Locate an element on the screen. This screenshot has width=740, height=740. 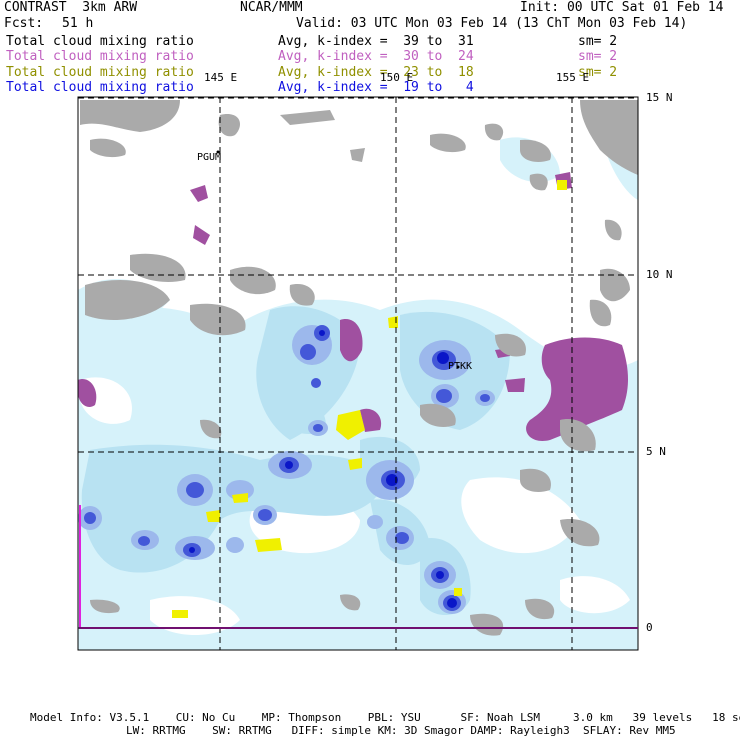
lon-label-150: 150 E is located at coordinates (397, 77).